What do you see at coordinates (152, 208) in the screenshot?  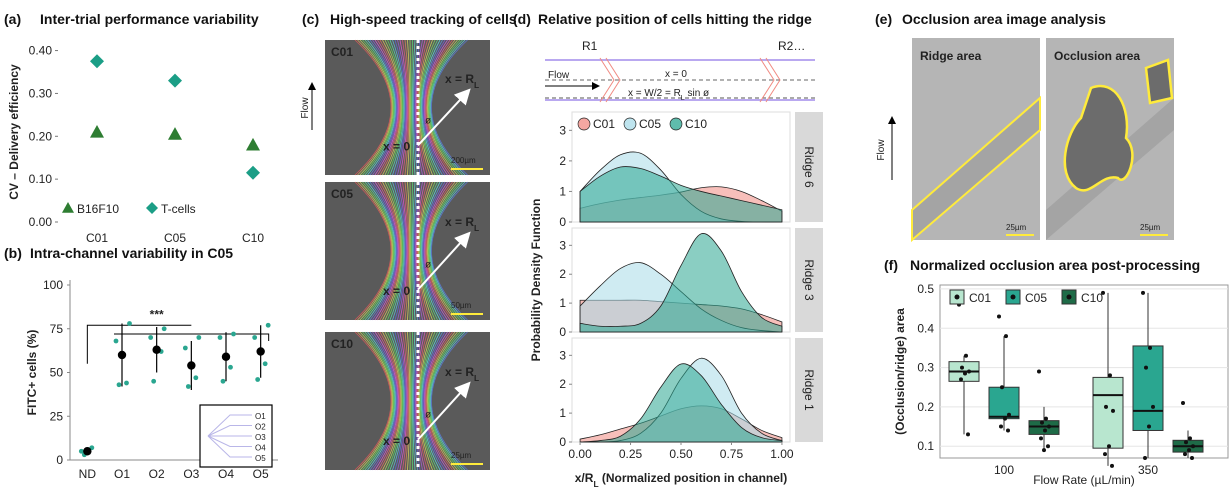 I see `legend-marker` at bounding box center [152, 208].